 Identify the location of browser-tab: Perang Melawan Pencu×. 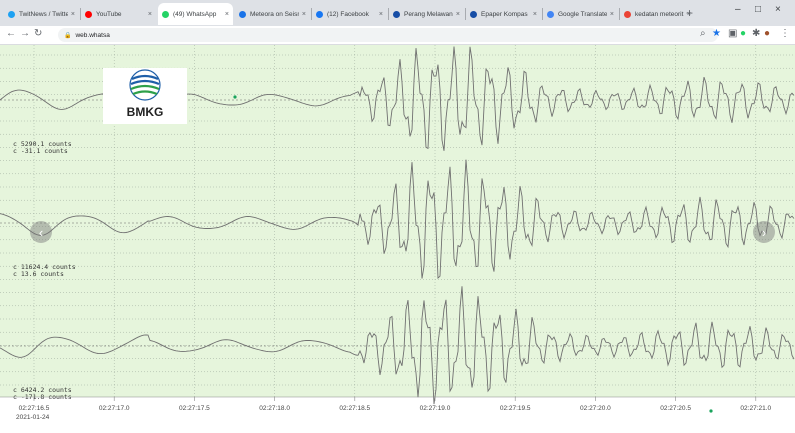
(426, 14).